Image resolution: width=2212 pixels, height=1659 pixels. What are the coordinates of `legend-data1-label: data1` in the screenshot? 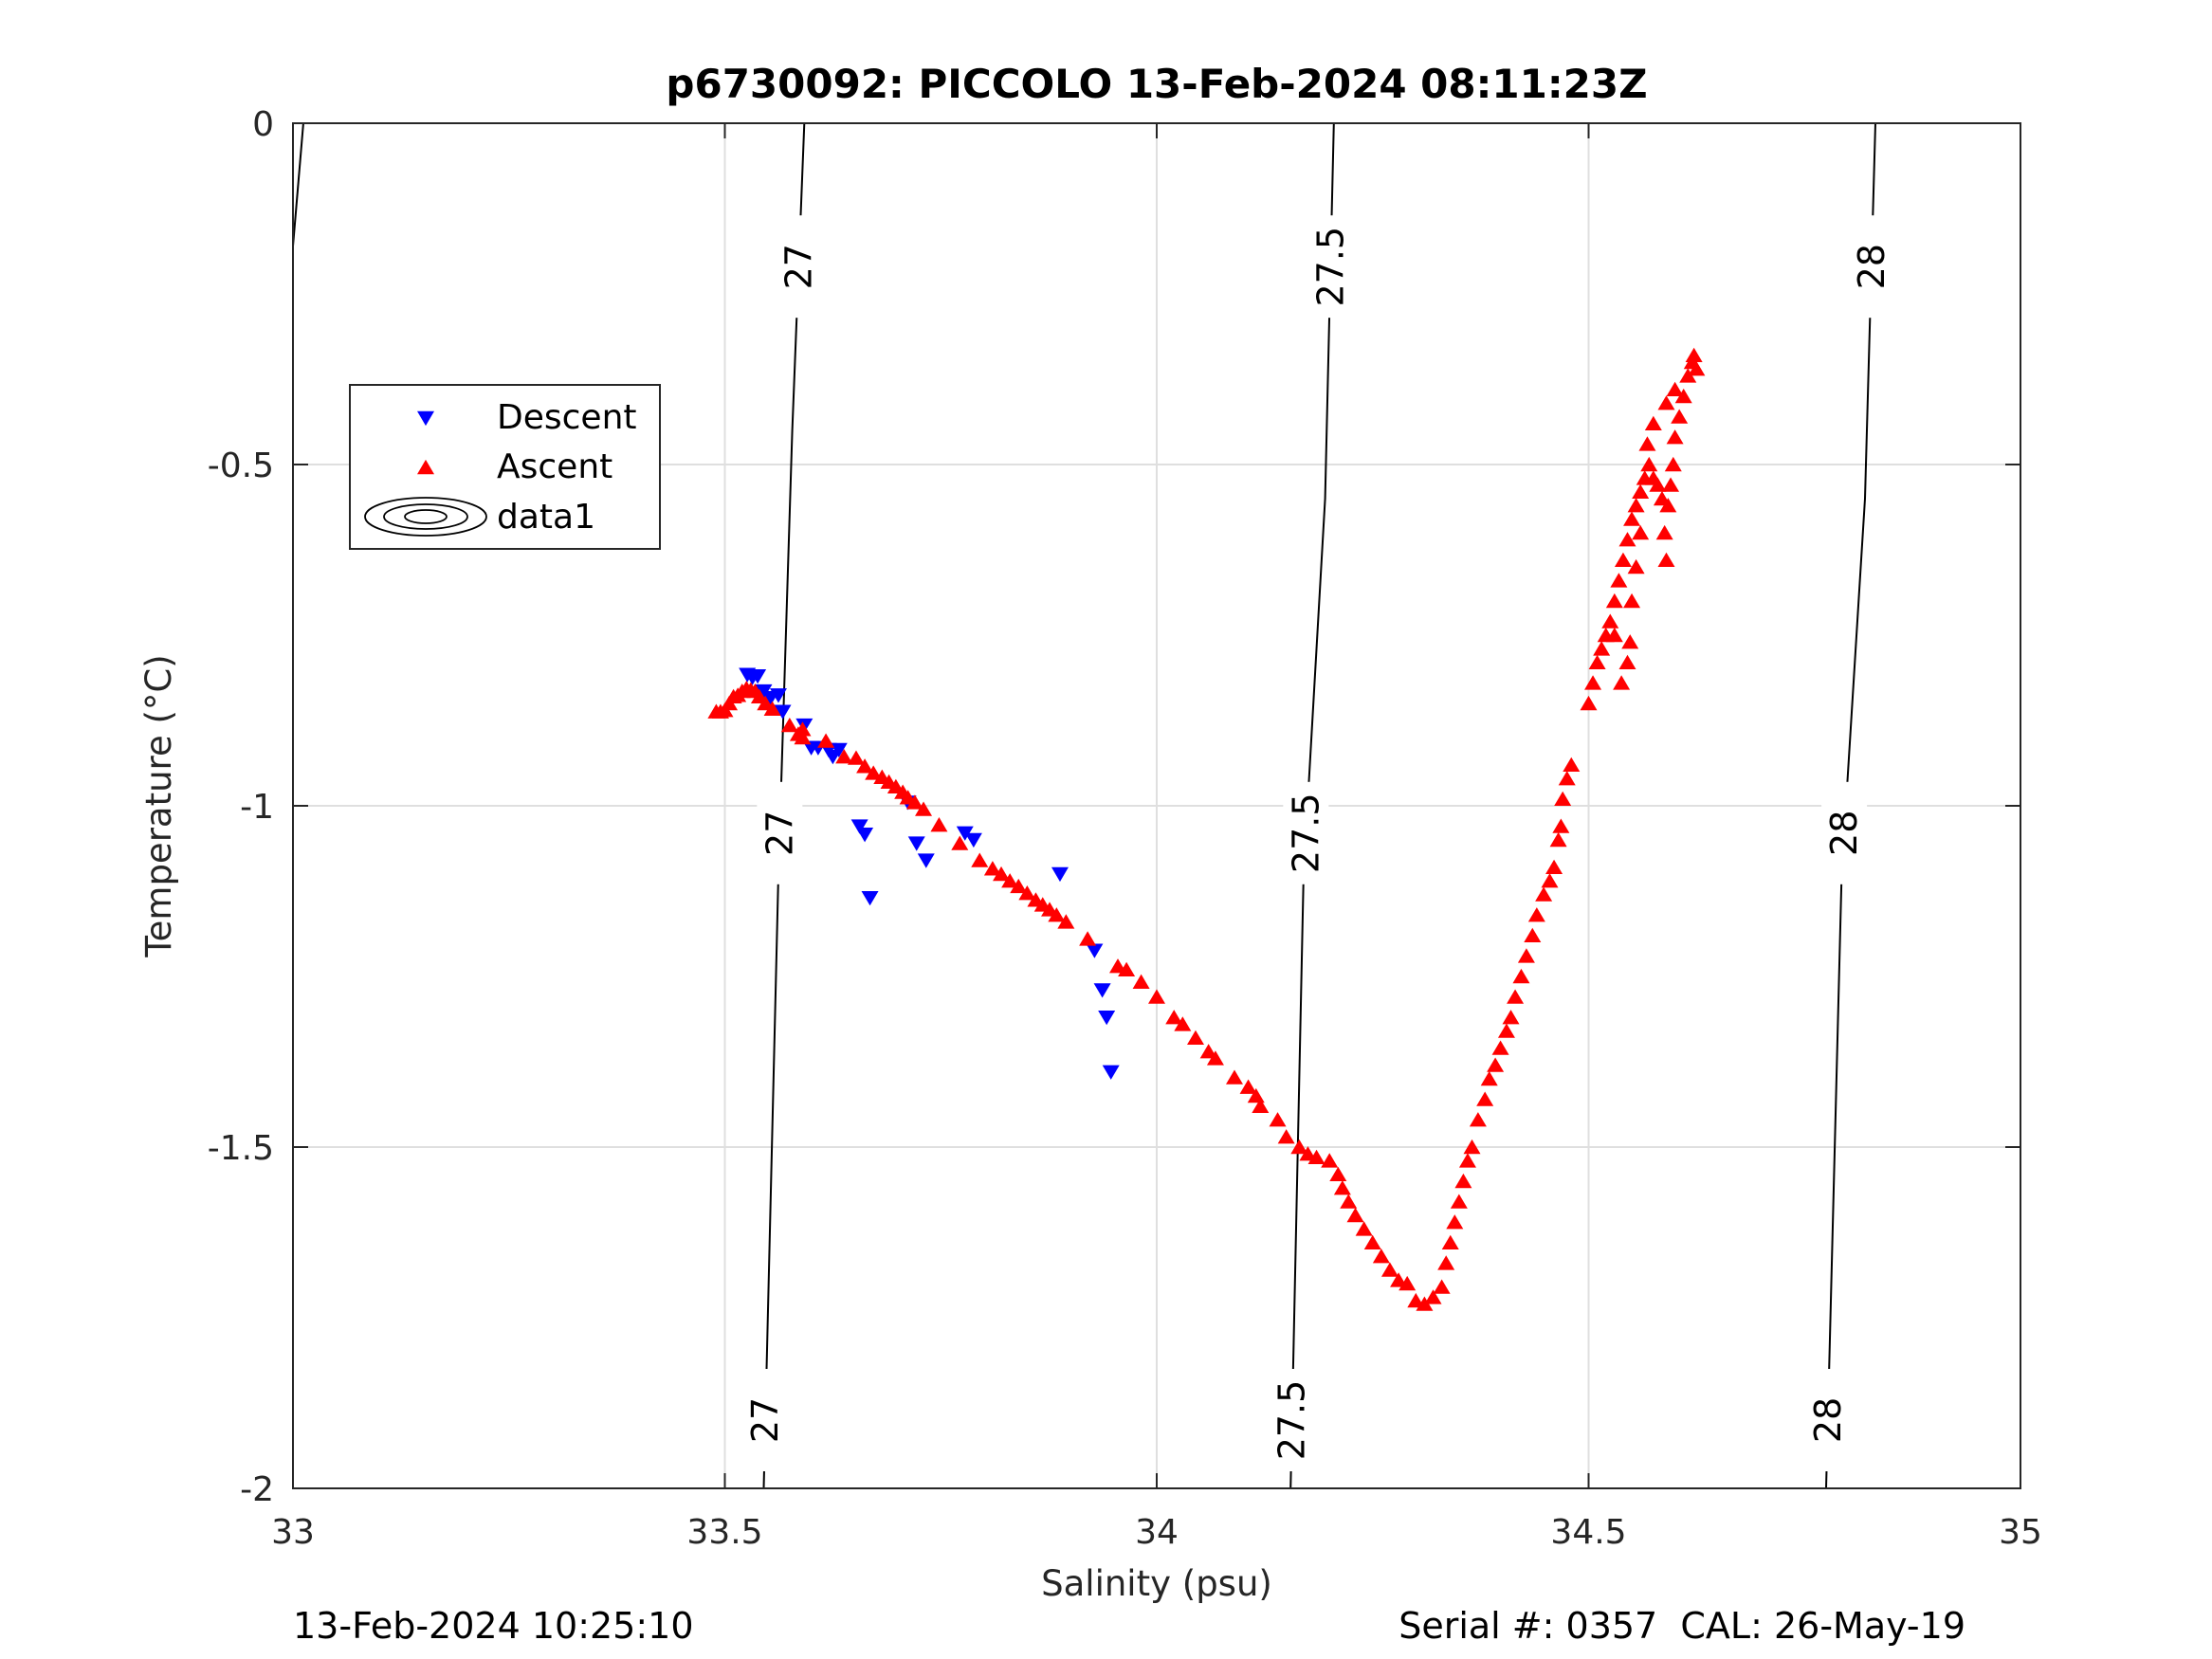 It's located at (546, 517).